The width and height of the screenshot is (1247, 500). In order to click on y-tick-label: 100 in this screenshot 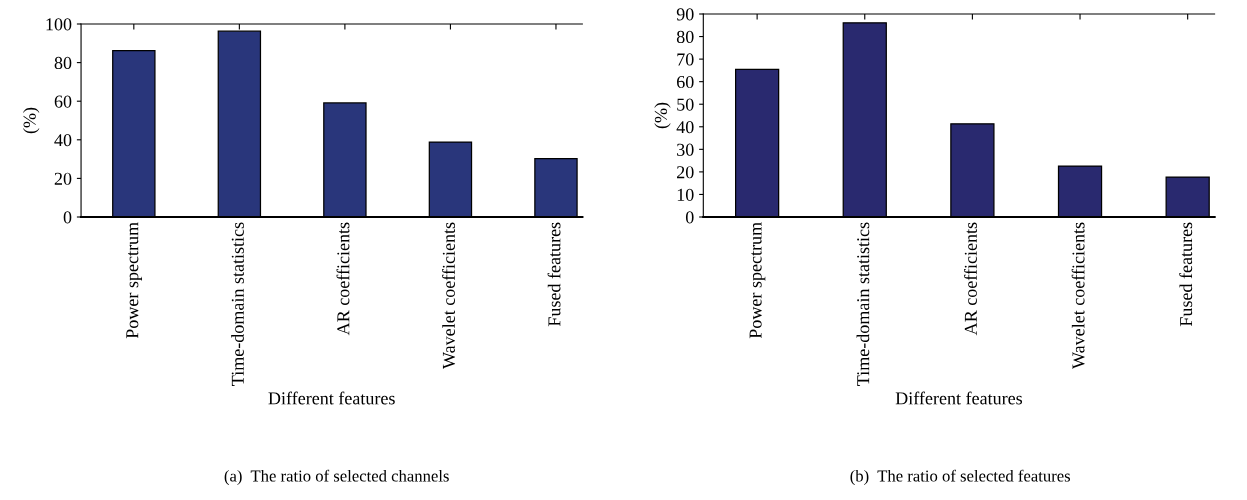, I will do `click(59, 24)`.